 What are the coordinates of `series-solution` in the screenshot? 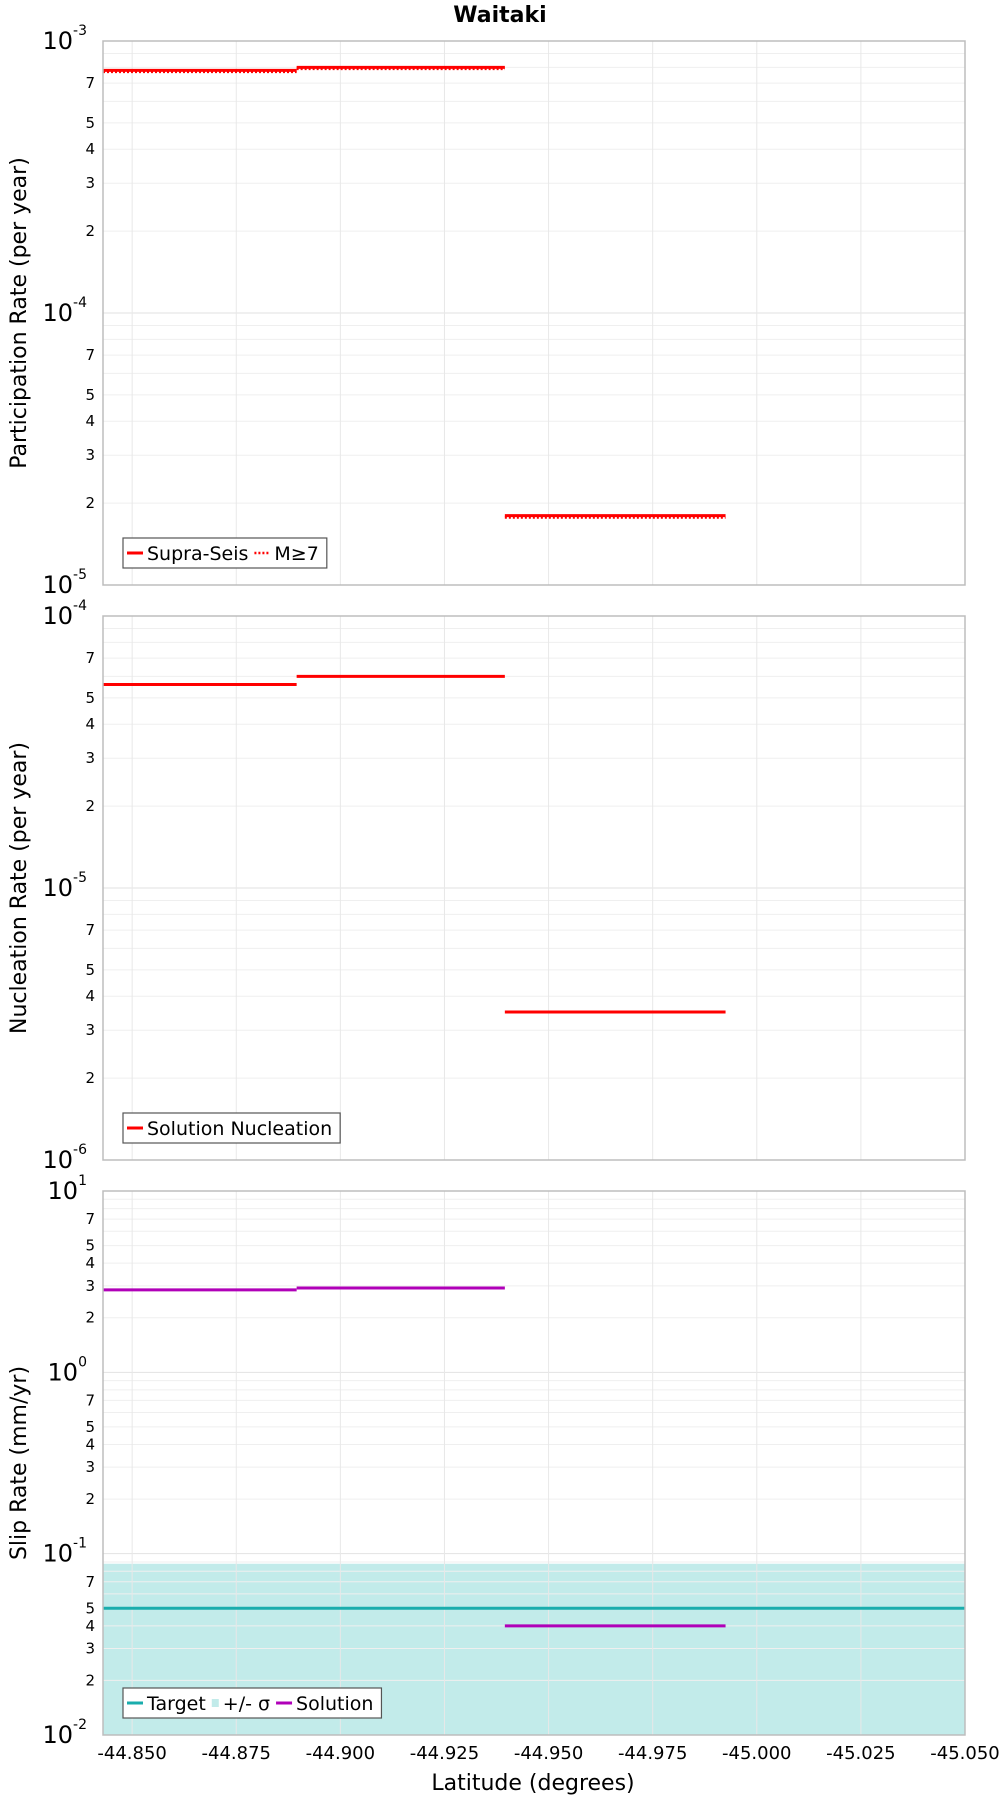 It's located at (414, 1457).